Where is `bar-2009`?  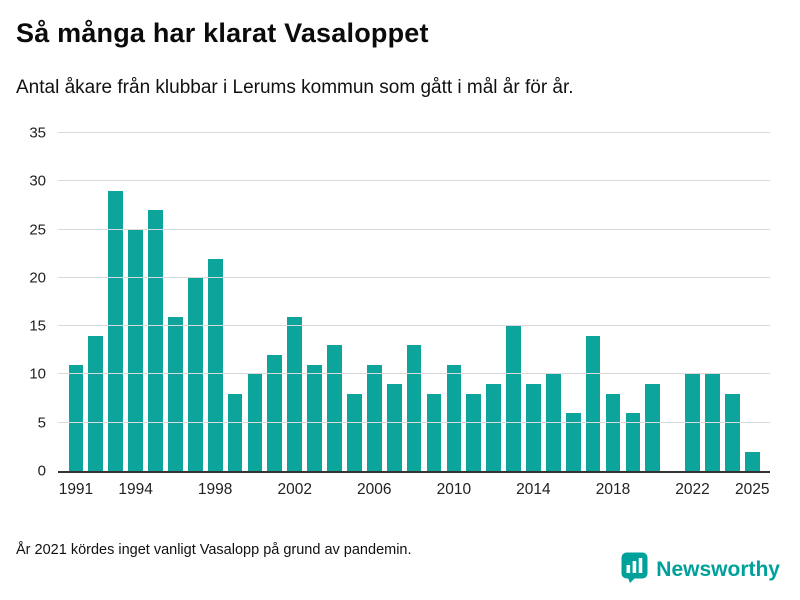
bar-2009 is located at coordinates (434, 432).